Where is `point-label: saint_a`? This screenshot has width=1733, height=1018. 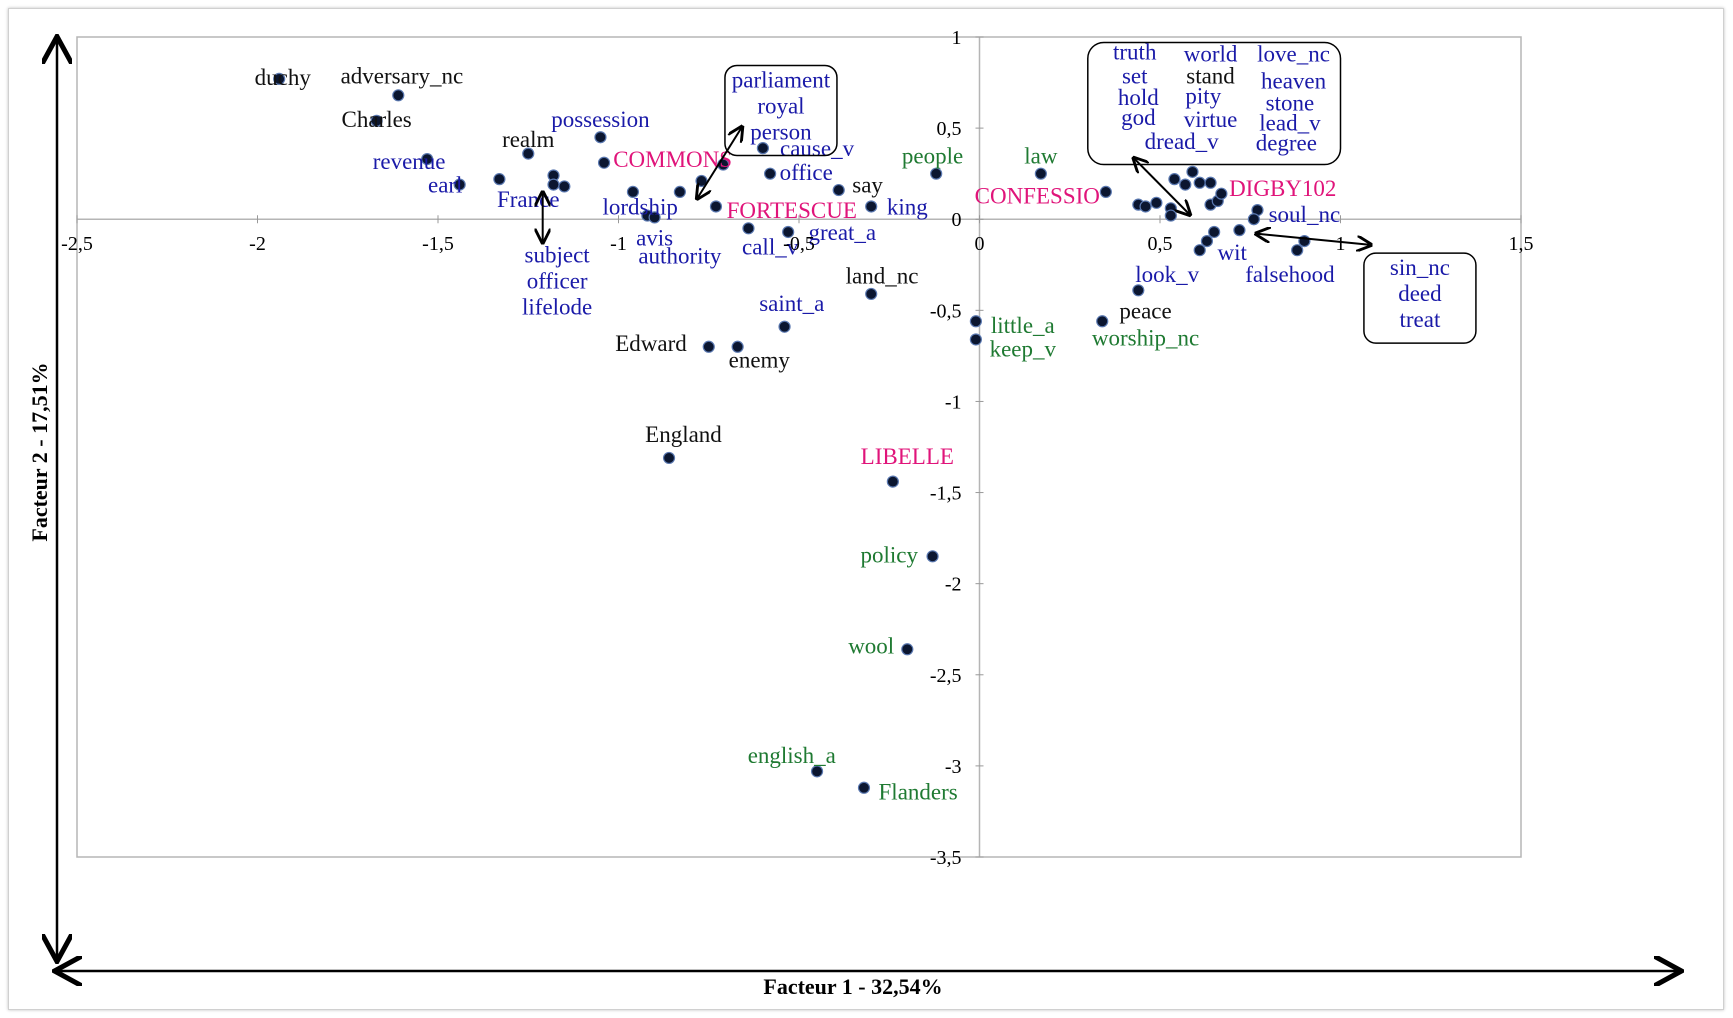 point-label: saint_a is located at coordinates (791, 303).